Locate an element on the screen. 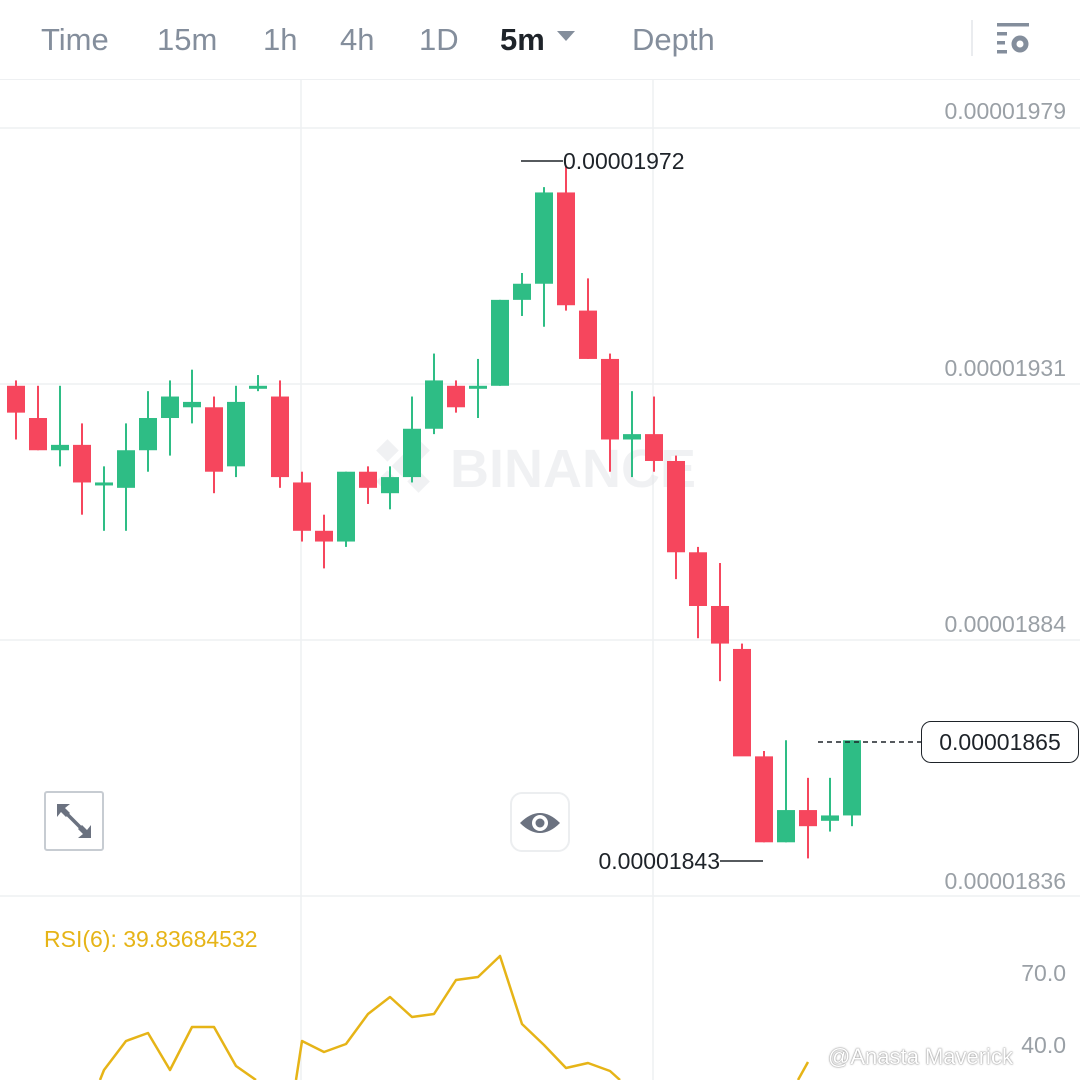  high-marker: 0.00001972 is located at coordinates (603, 161).